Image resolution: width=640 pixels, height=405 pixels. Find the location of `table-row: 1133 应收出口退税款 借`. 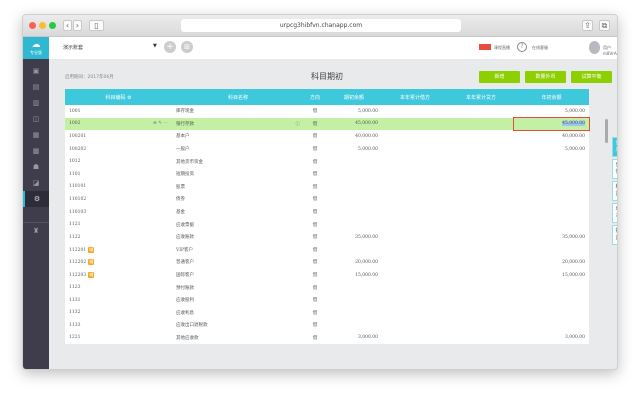

table-row: 1133 应收出口退税款 借 is located at coordinates (327, 325).